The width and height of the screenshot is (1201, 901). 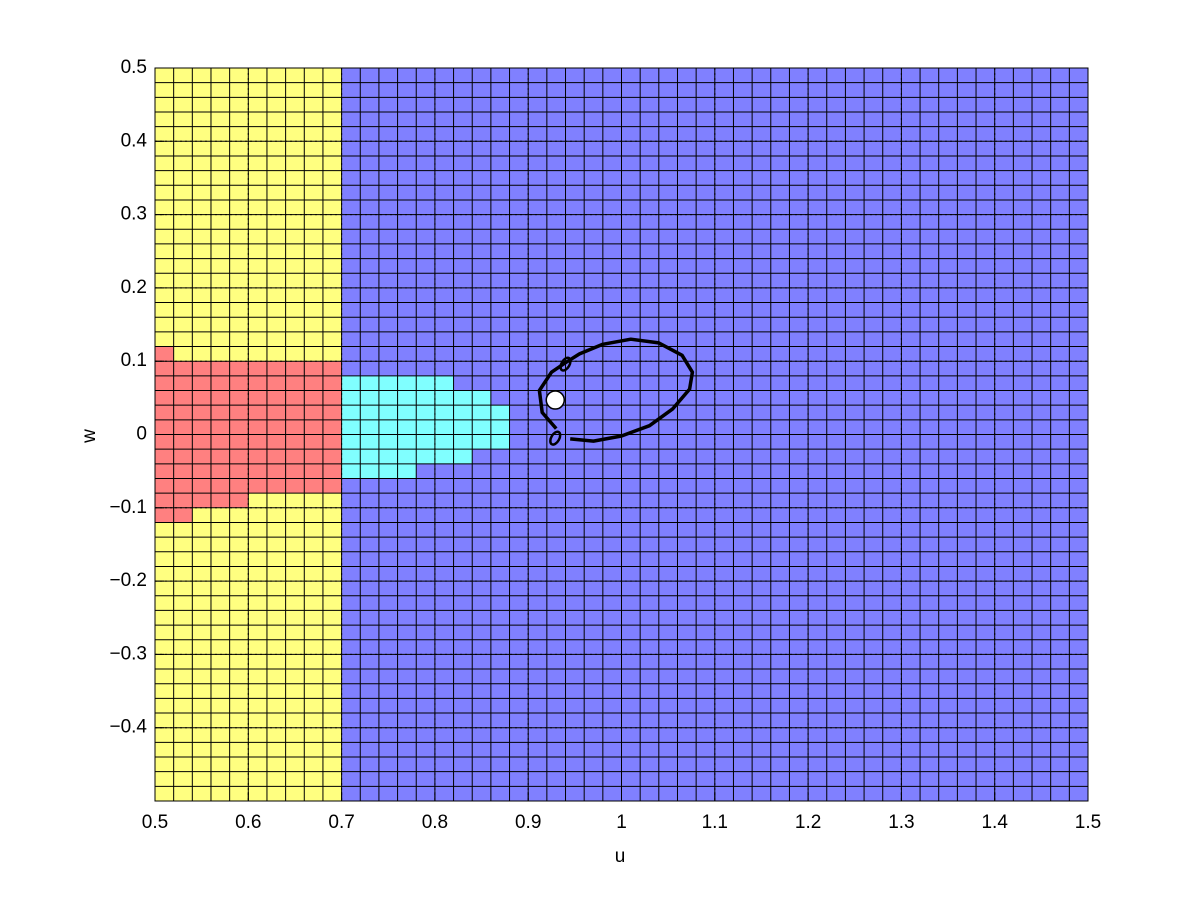 What do you see at coordinates (528, 822) in the screenshot?
I see `x-tick-label: 0.9` at bounding box center [528, 822].